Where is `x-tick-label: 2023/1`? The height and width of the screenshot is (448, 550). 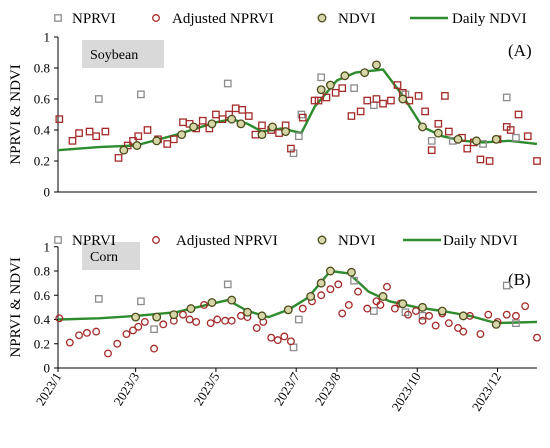 x-tick-label: 2023/1 is located at coordinates (49, 389).